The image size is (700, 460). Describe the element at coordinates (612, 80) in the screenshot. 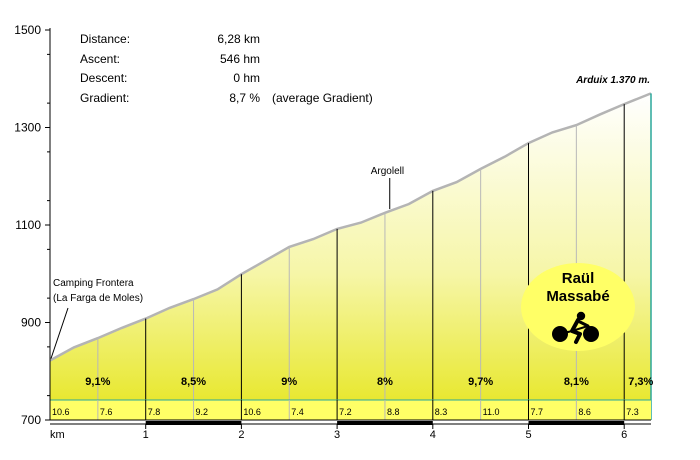

I see `annotation-summit: Arduix 1.370 m.` at that location.